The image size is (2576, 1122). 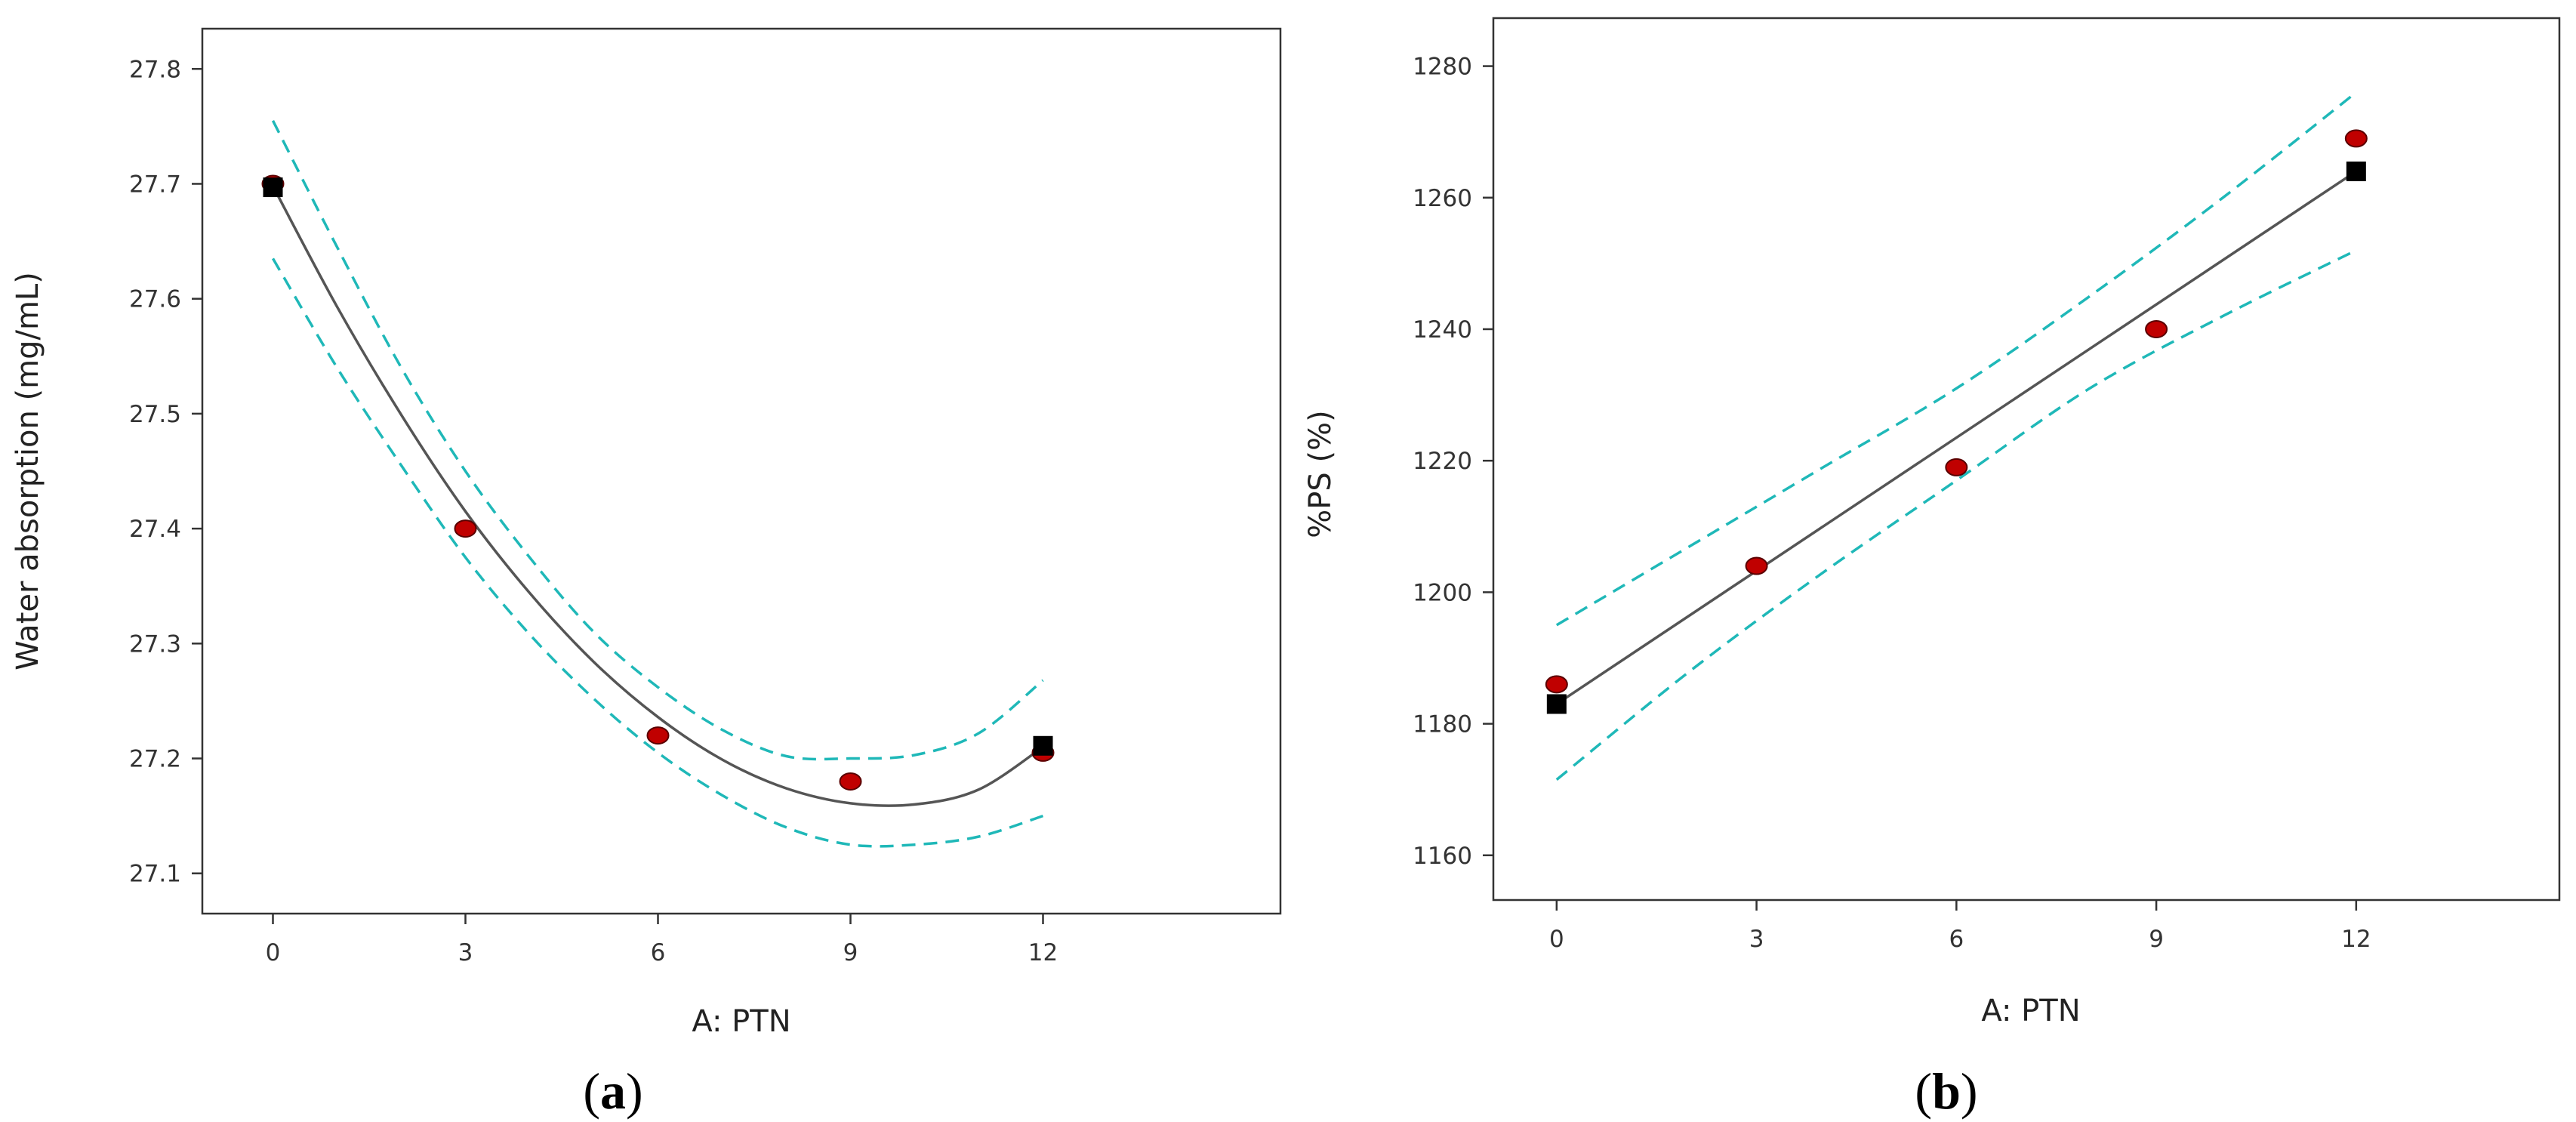 I want to click on fit-line-group, so click(x=1956, y=438).